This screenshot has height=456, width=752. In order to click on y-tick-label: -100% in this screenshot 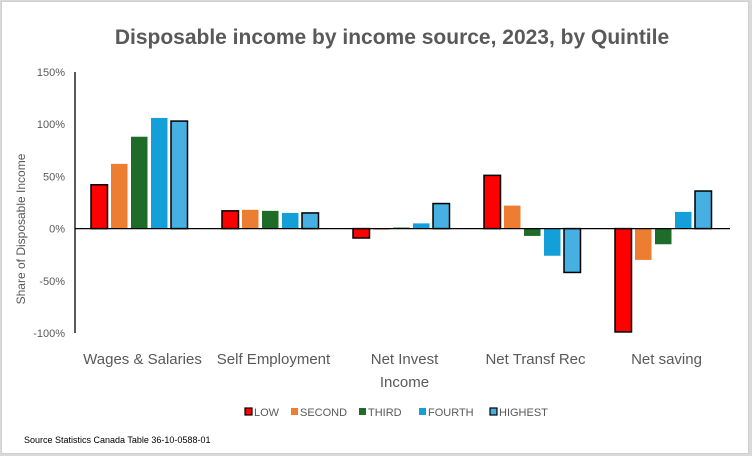, I will do `click(49, 334)`.